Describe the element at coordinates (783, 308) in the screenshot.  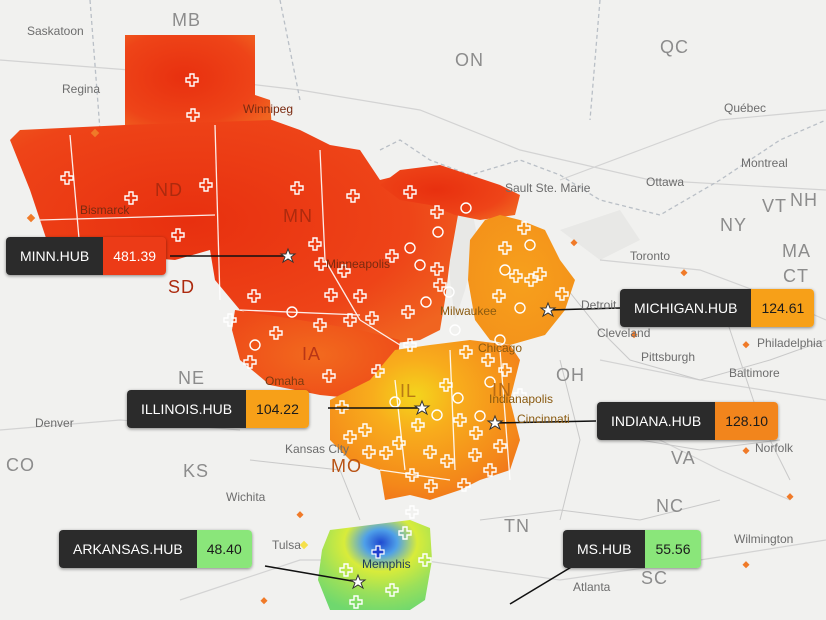
I see `hub-price: 124.61` at that location.